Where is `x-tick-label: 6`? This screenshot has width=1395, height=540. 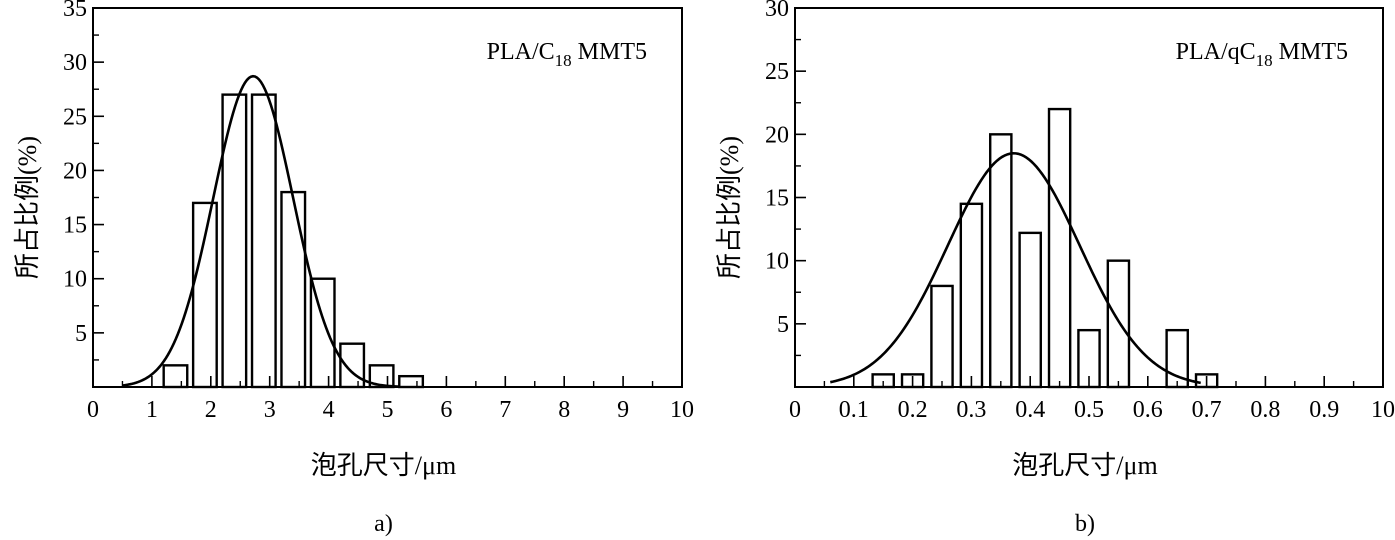
x-tick-label: 6 is located at coordinates (446, 410).